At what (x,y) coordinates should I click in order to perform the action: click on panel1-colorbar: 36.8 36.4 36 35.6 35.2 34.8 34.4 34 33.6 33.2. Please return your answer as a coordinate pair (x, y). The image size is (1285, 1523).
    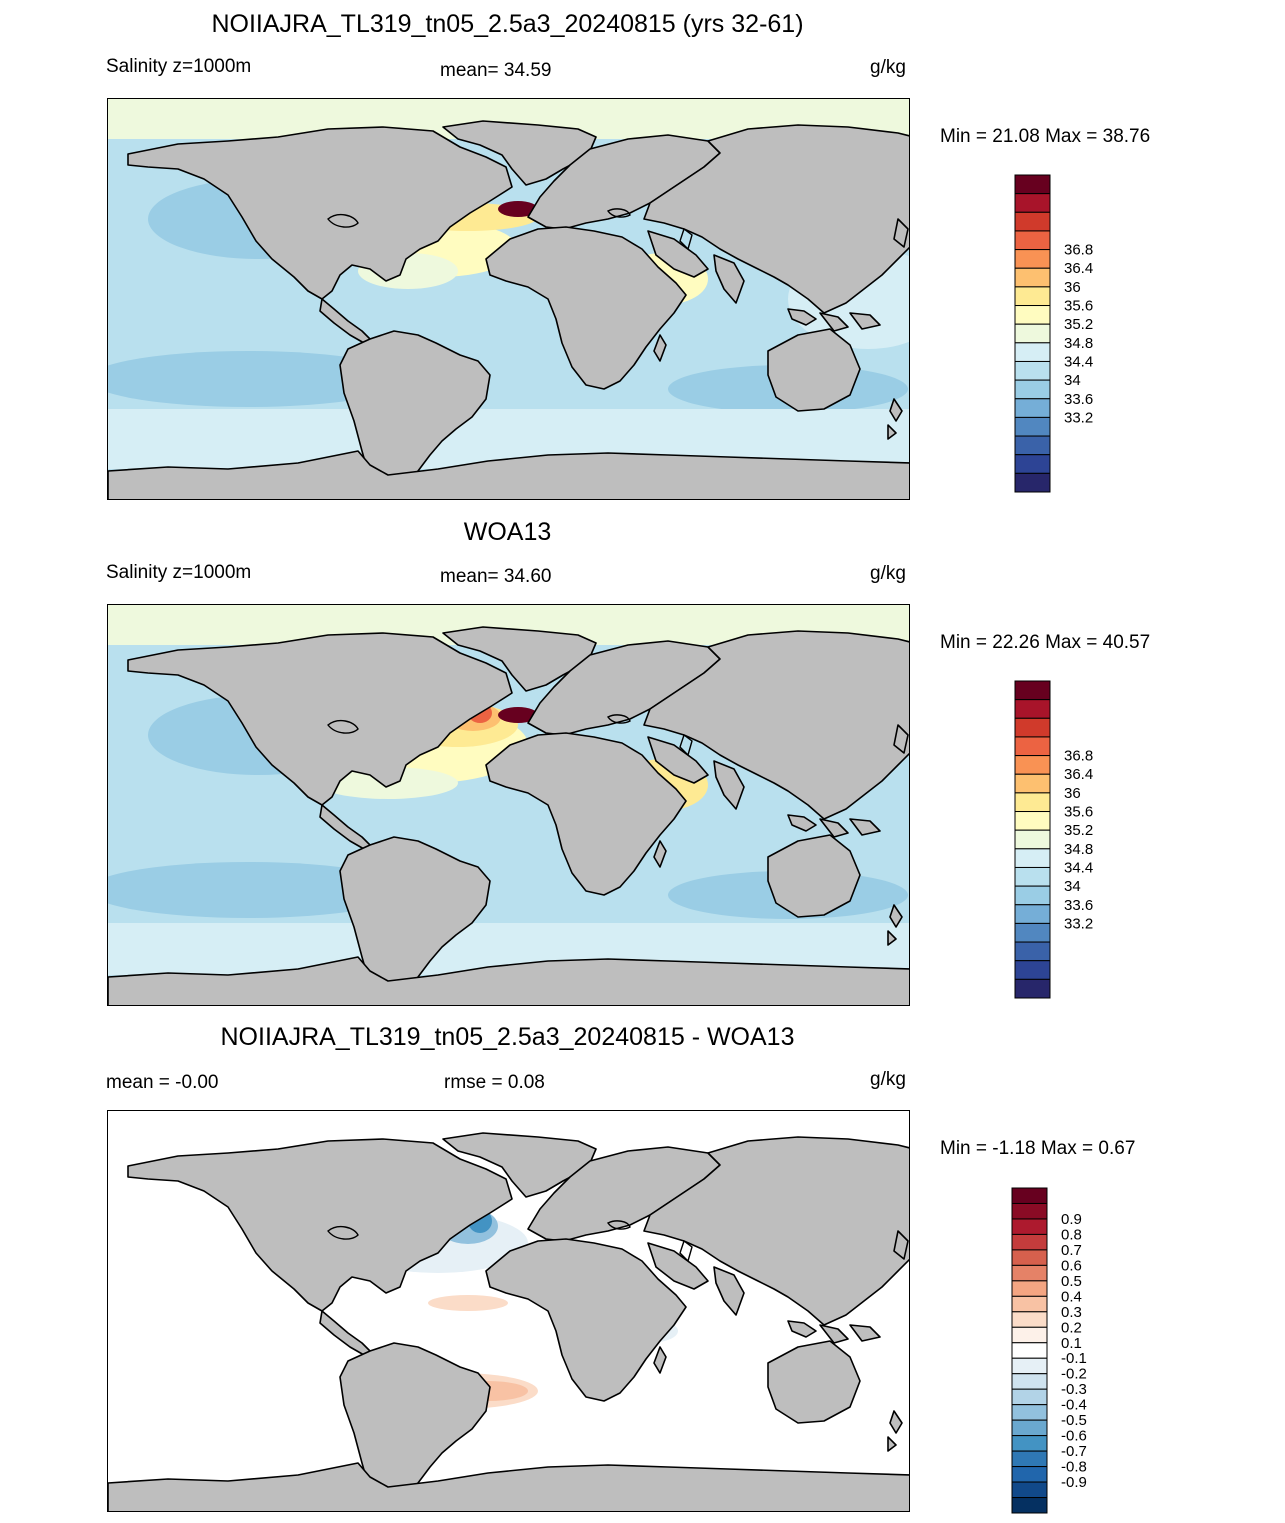
    Looking at the image, I should click on (1074, 337).